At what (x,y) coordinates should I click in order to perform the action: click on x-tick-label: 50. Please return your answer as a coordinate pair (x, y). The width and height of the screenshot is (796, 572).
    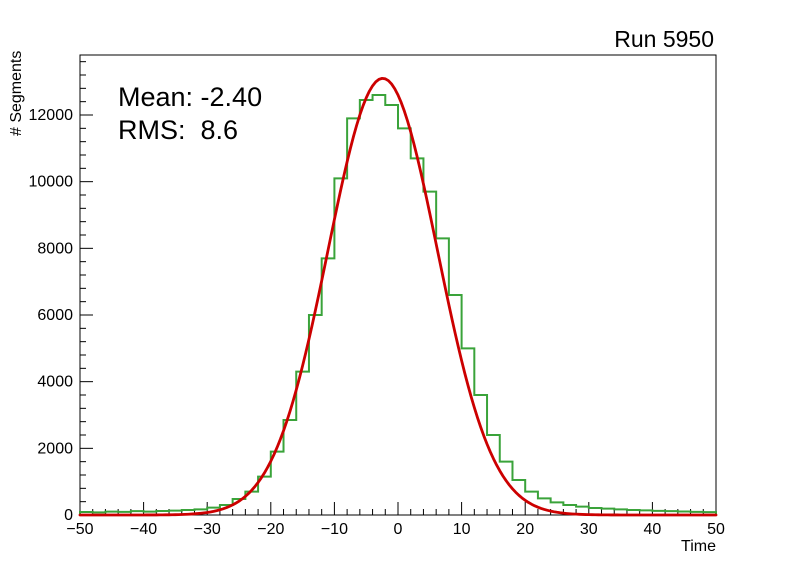
    Looking at the image, I should click on (716, 529).